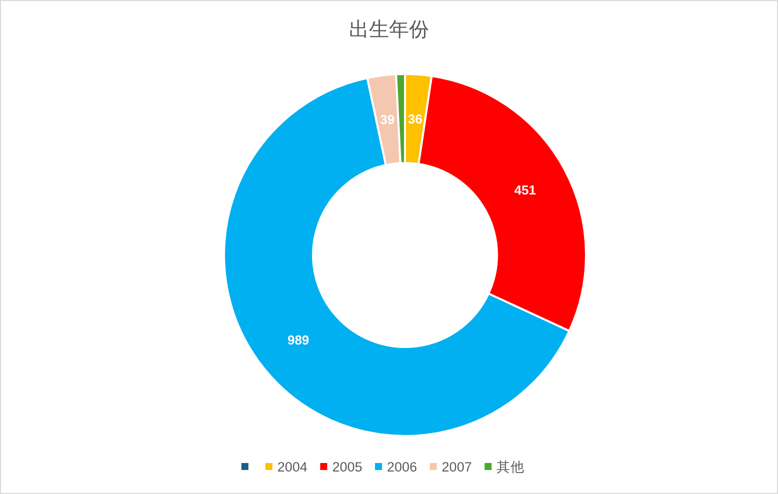 The image size is (778, 494). What do you see at coordinates (347, 467) in the screenshot?
I see `legend-label: 2005` at bounding box center [347, 467].